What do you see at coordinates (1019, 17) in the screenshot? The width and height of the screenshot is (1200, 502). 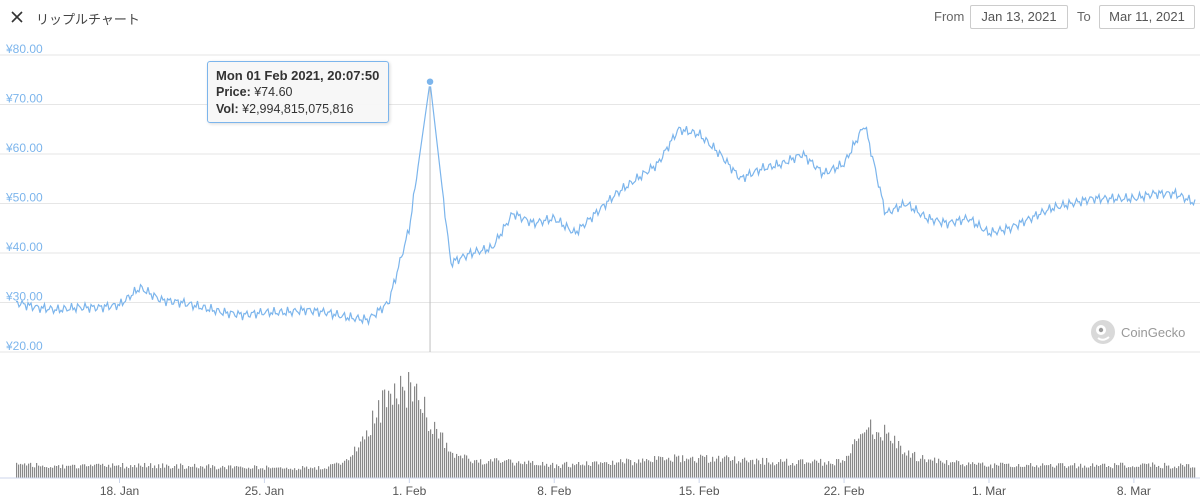 I see `from-date-input: Jan 13, 2021` at bounding box center [1019, 17].